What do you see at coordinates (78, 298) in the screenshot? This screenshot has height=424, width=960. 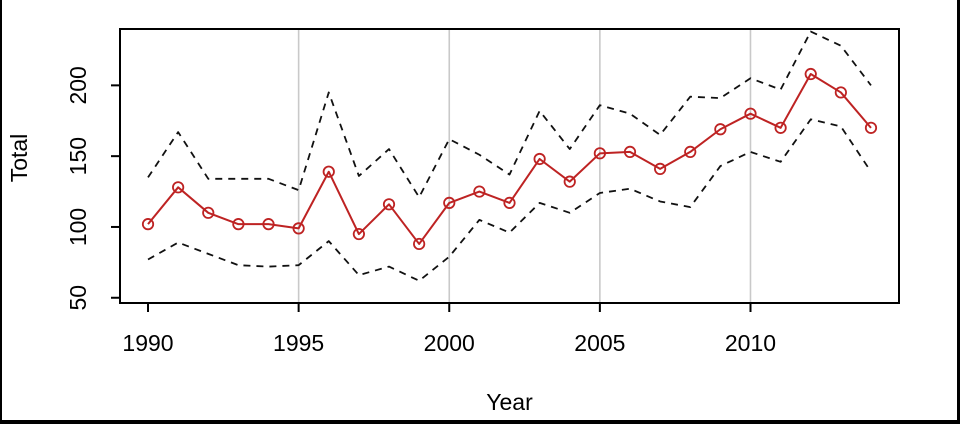 I see `y-tick-label: 50` at bounding box center [78, 298].